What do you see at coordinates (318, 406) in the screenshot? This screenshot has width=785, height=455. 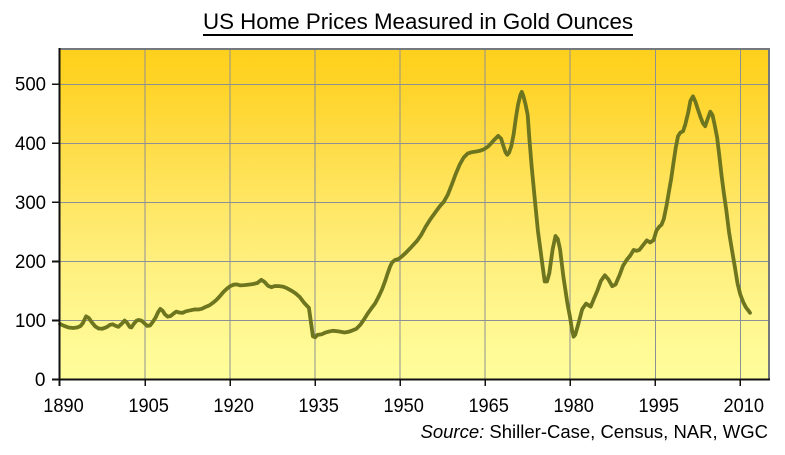 I see `svg-text: 1935` at bounding box center [318, 406].